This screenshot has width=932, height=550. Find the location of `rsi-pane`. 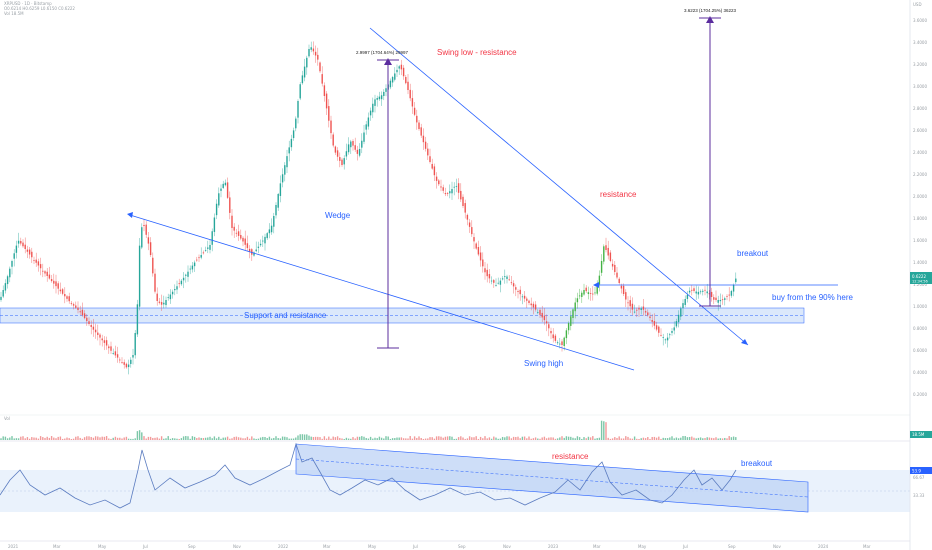

rsi-pane is located at coordinates (455, 477).